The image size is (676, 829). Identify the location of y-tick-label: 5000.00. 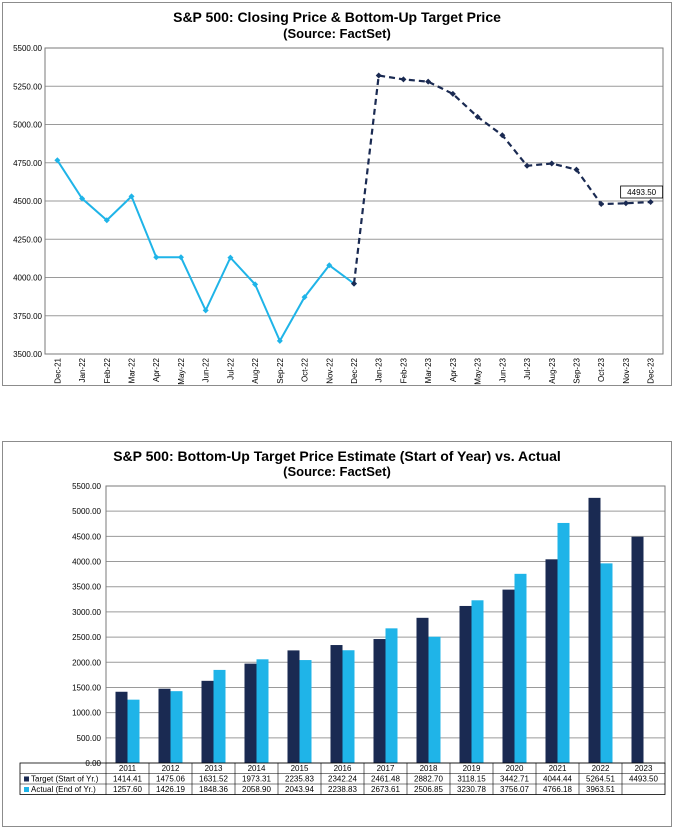
(86, 511).